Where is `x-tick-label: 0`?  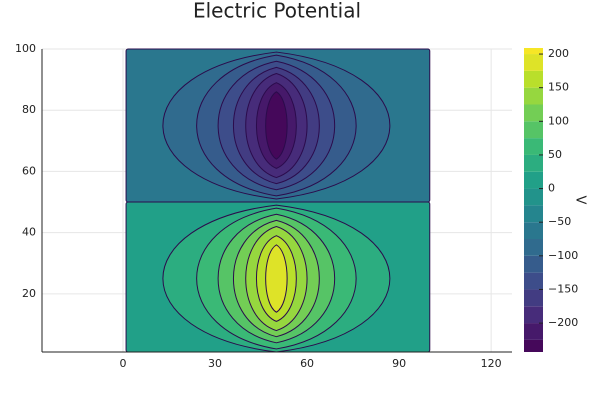
x-tick-label: 0 is located at coordinates (122, 363).